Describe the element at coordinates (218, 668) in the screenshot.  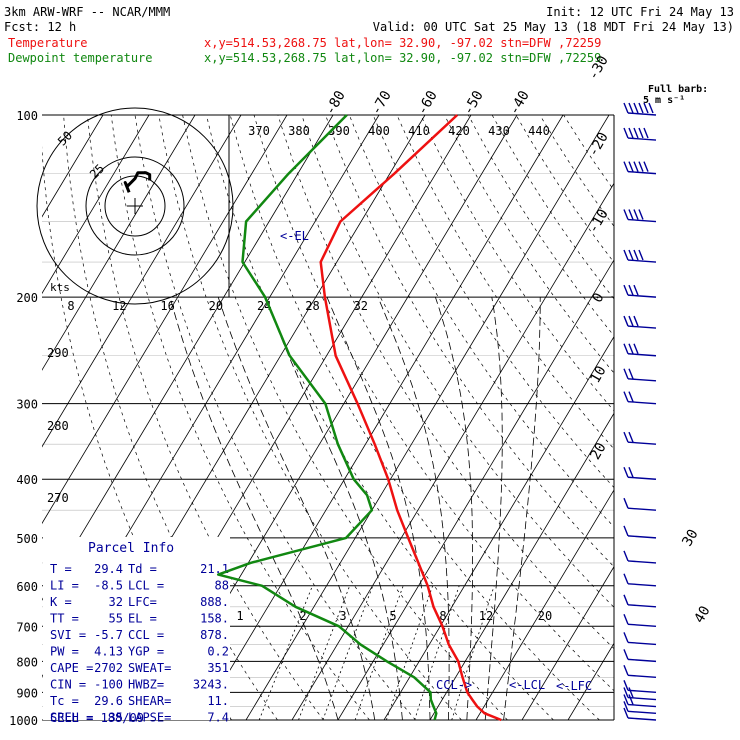
I see `parcel-value2-6: 351` at that location.